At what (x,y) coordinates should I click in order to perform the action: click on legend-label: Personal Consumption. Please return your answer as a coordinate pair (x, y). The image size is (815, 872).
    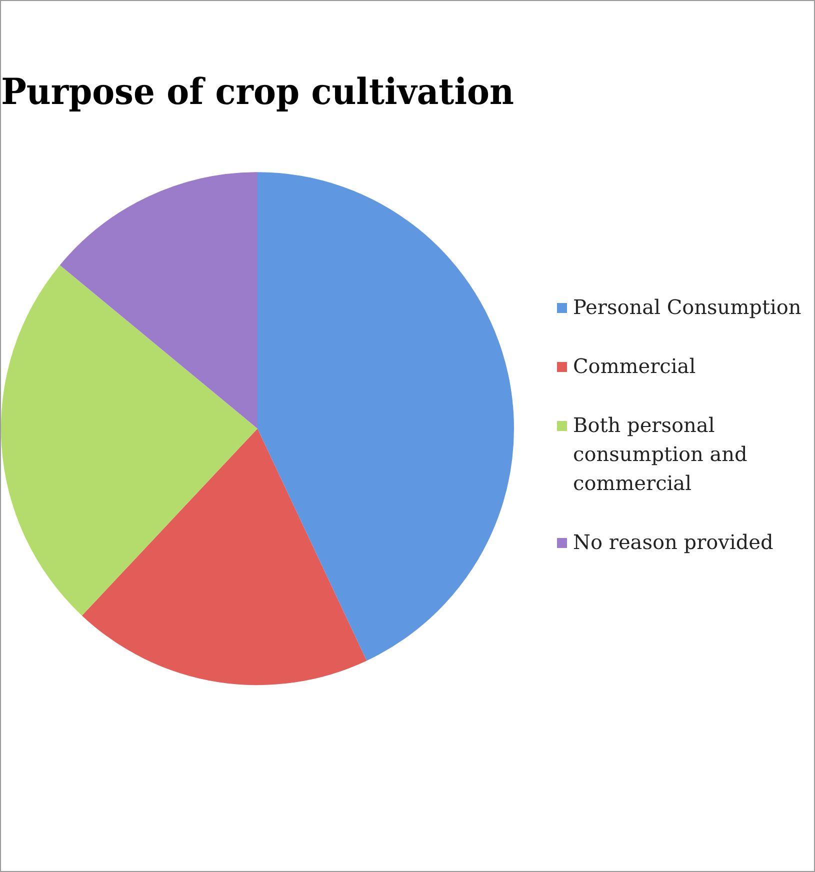
    Looking at the image, I should click on (687, 307).